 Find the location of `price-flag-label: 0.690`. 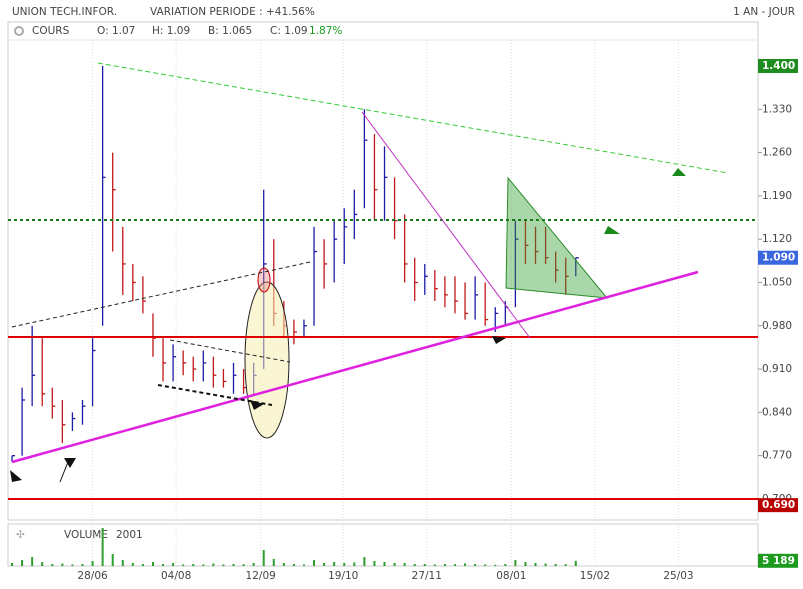

price-flag-label: 0.690 is located at coordinates (778, 505).